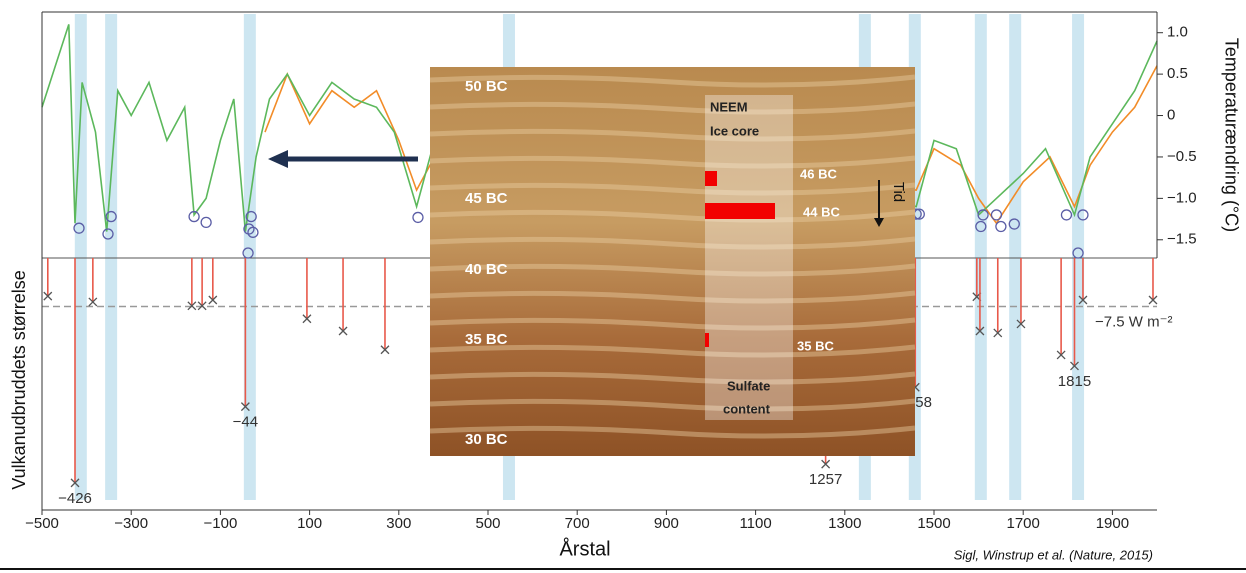  I want to click on eruption-label: 1257, so click(825, 479).